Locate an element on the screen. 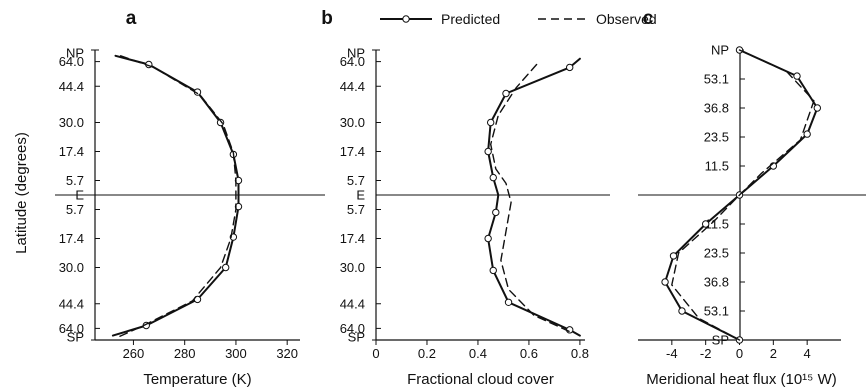 This screenshot has height=392, width=866. series-line-observed-a is located at coordinates (177, 196).